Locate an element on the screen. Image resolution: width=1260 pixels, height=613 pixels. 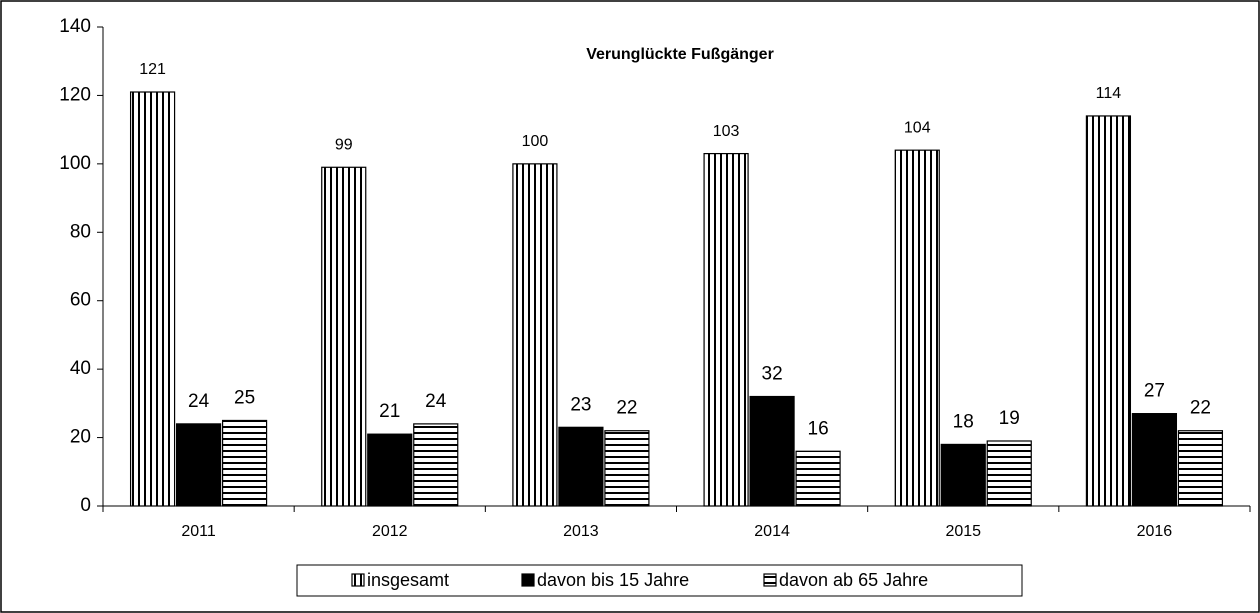
legend-label: davon ab 65 Jahre is located at coordinates (853, 580).